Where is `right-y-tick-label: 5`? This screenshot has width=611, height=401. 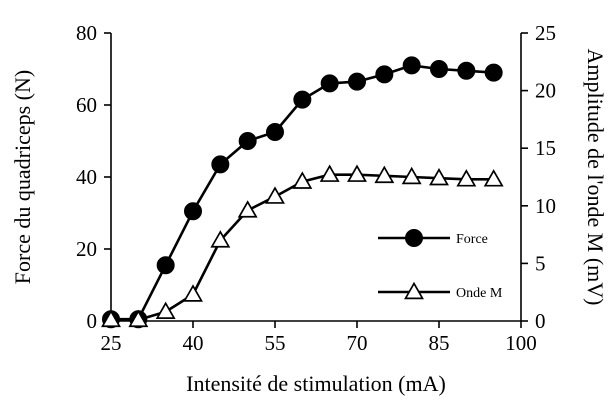 right-y-tick-label: 5 is located at coordinates (540, 263).